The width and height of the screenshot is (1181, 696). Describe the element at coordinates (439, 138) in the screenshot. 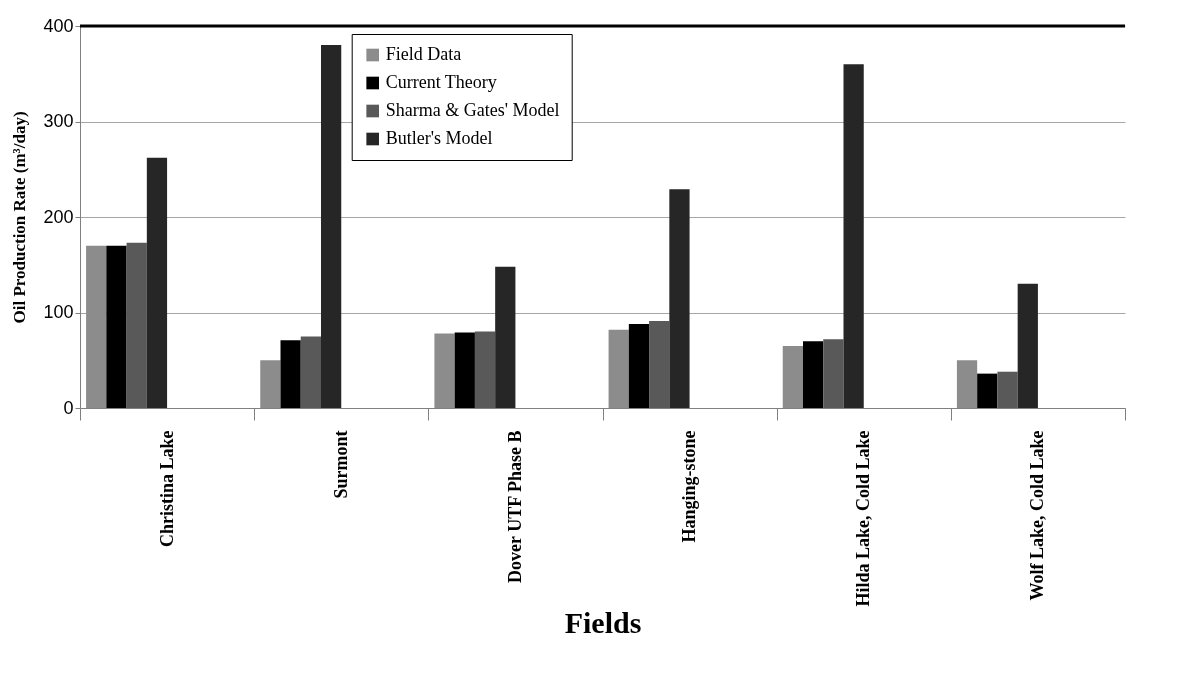

I see `legend-label: Butler's Model` at that location.